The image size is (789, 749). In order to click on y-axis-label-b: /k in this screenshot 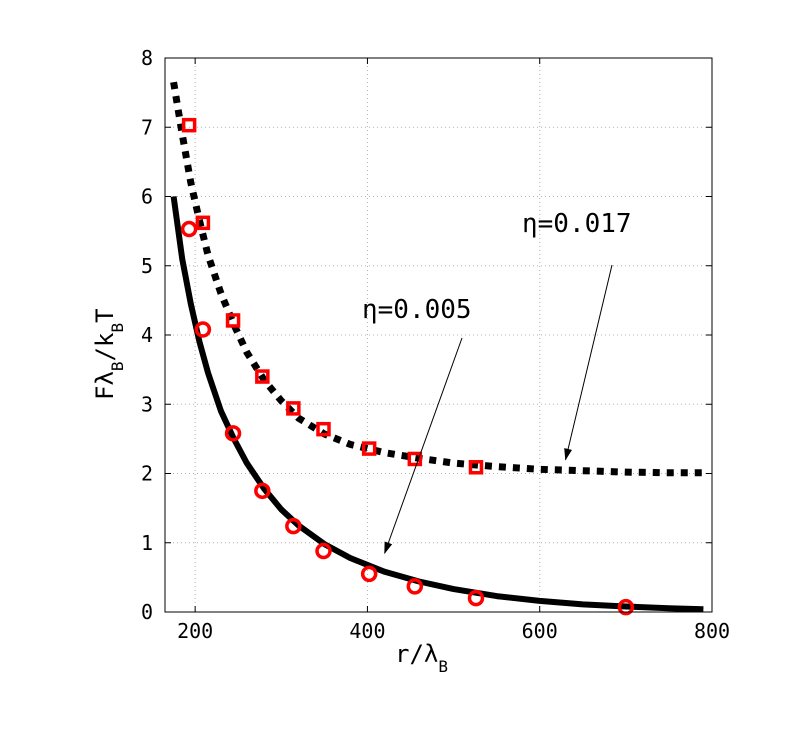, I will do `click(105, 346)`.